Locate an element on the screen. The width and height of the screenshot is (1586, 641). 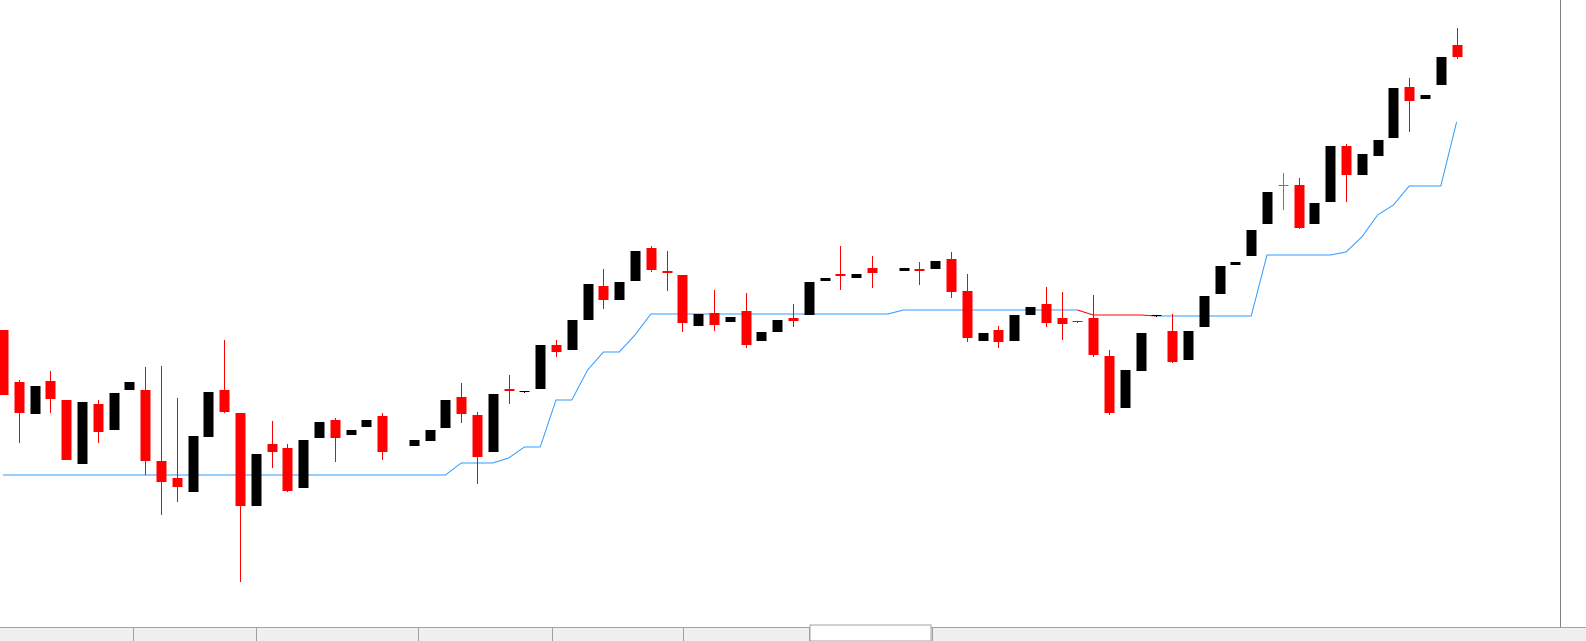
tab-bar is located at coordinates (793, 632).